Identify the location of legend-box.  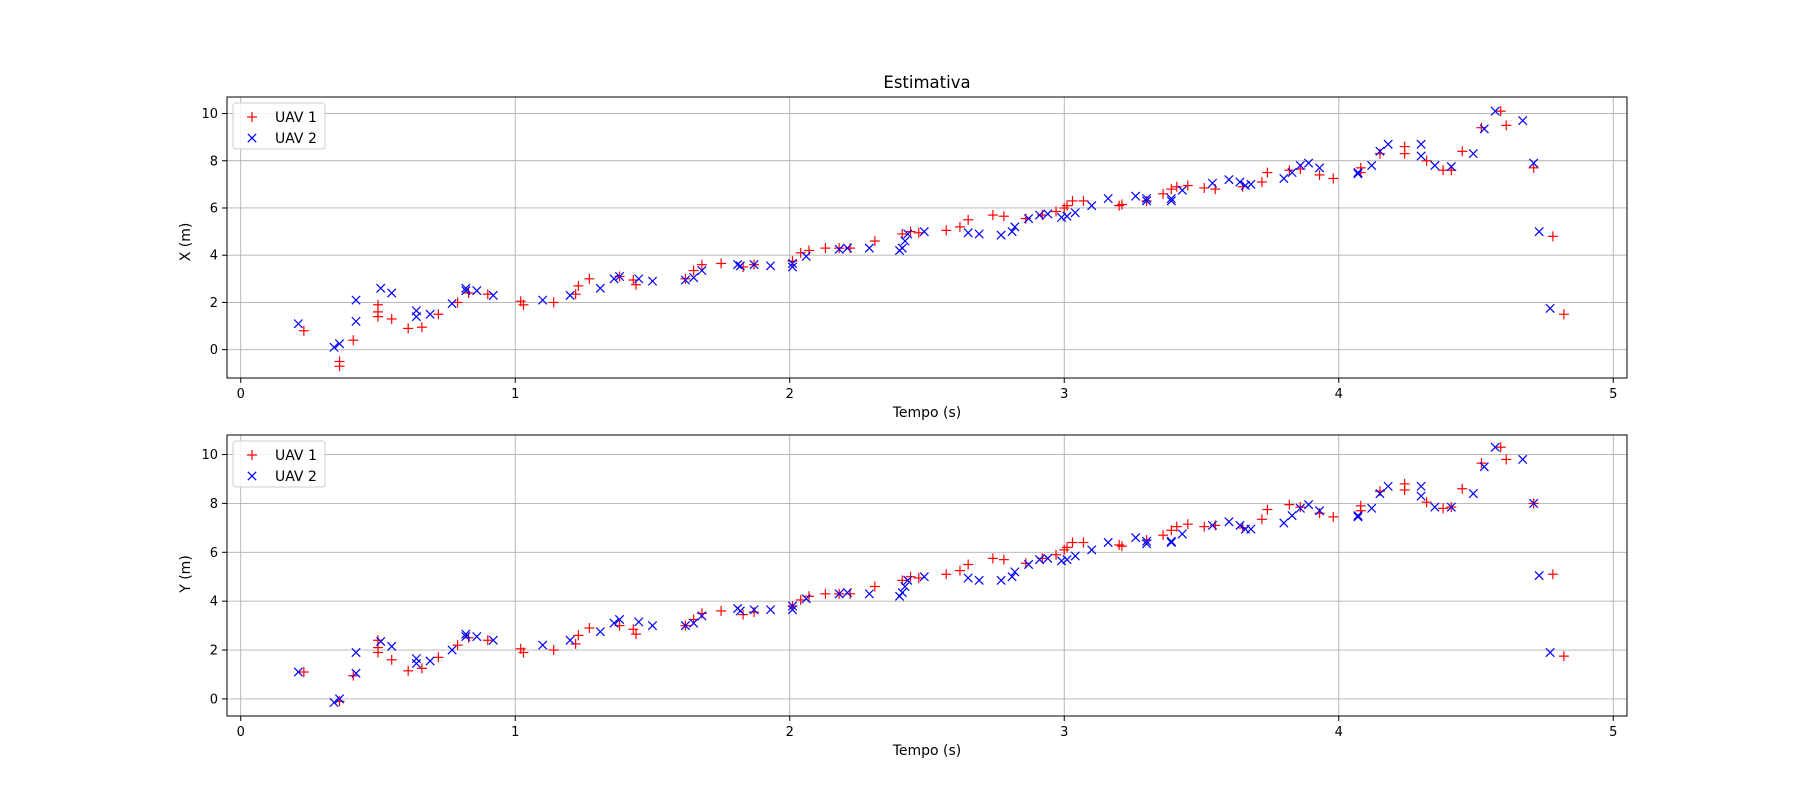
(279, 126).